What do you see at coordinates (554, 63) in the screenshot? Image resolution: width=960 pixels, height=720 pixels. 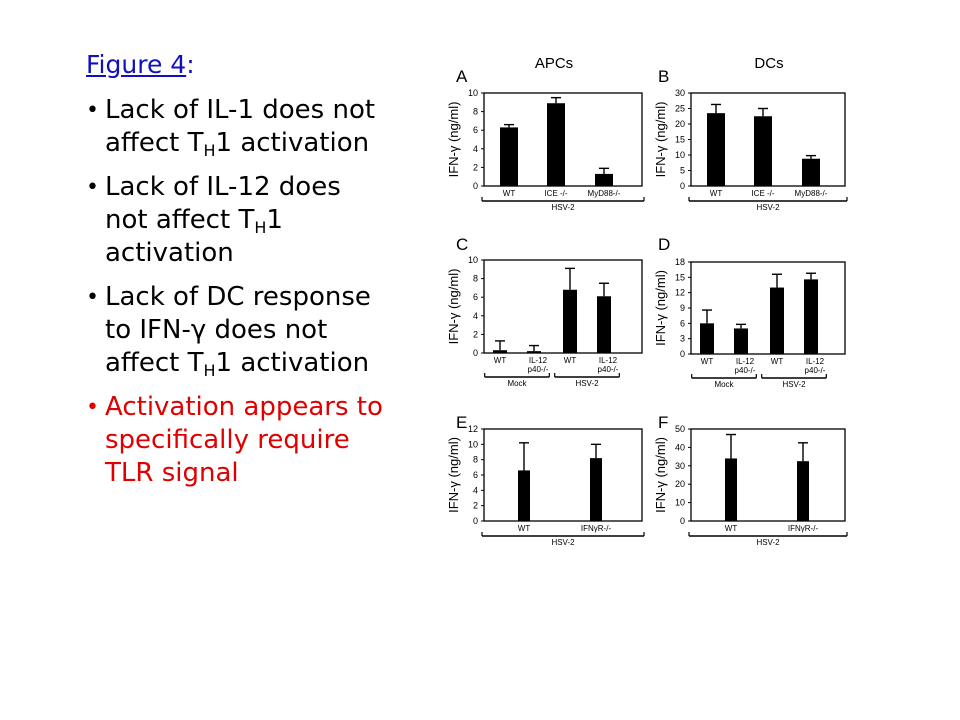 I see `column-header-apcs: APCs` at bounding box center [554, 63].